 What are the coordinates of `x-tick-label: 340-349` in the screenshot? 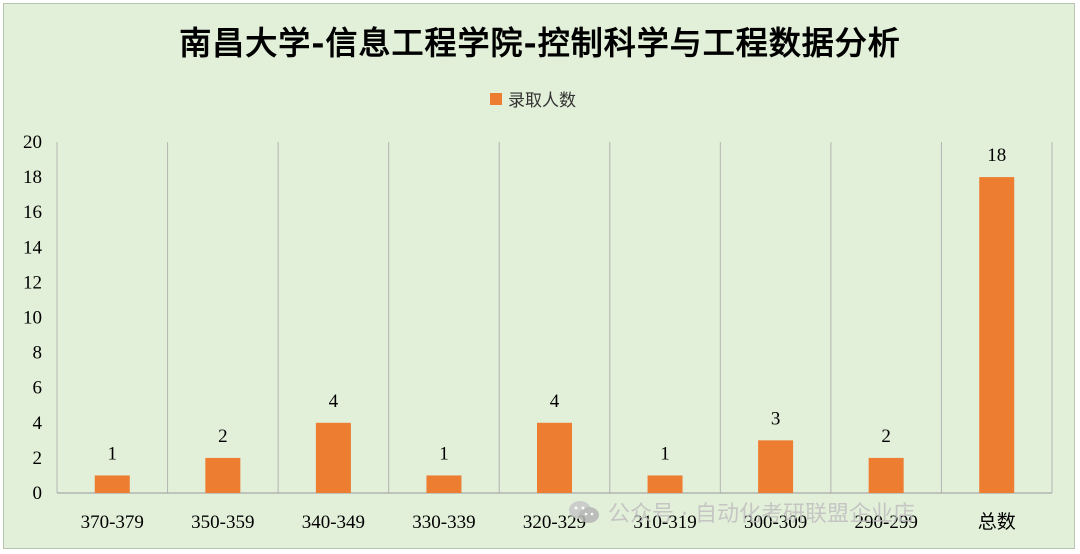 It's located at (333, 522).